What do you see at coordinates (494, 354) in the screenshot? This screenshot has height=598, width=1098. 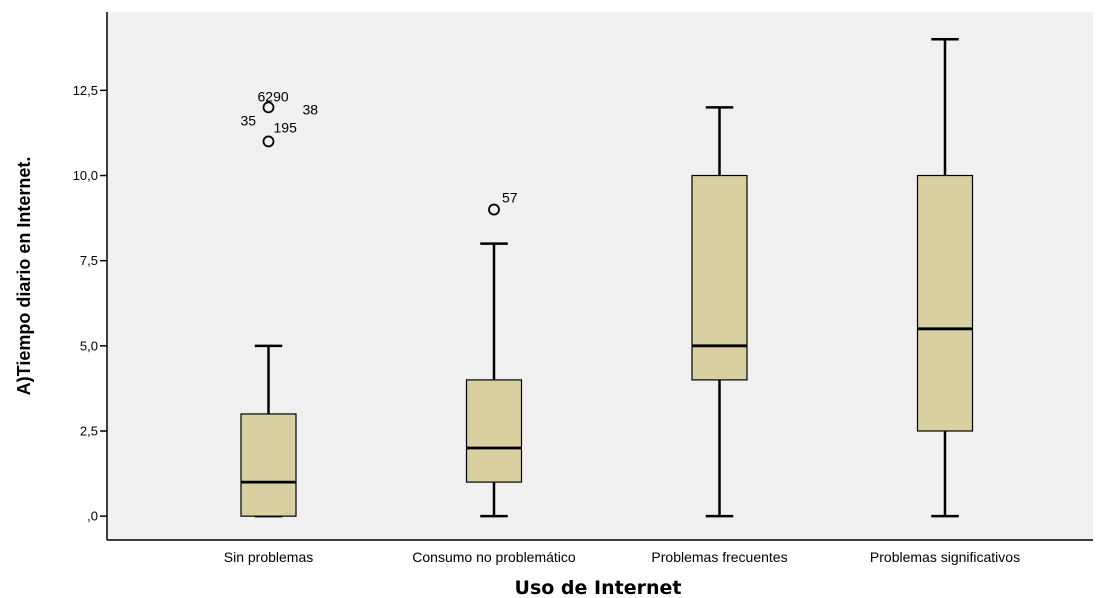 I see `box-group: 57` at bounding box center [494, 354].